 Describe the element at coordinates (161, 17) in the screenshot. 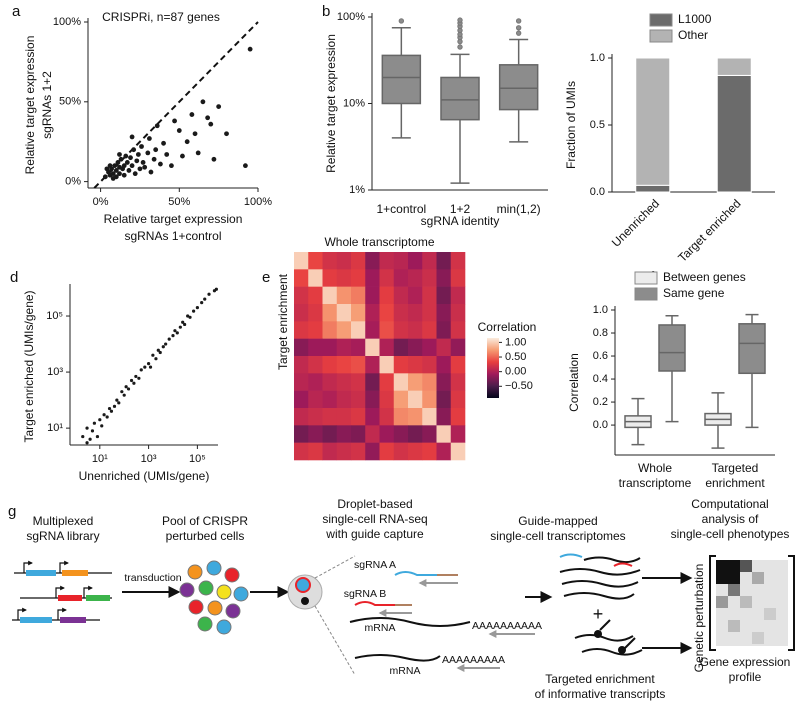

I see `chart-title: CRISPRi, n=87 genes` at that location.